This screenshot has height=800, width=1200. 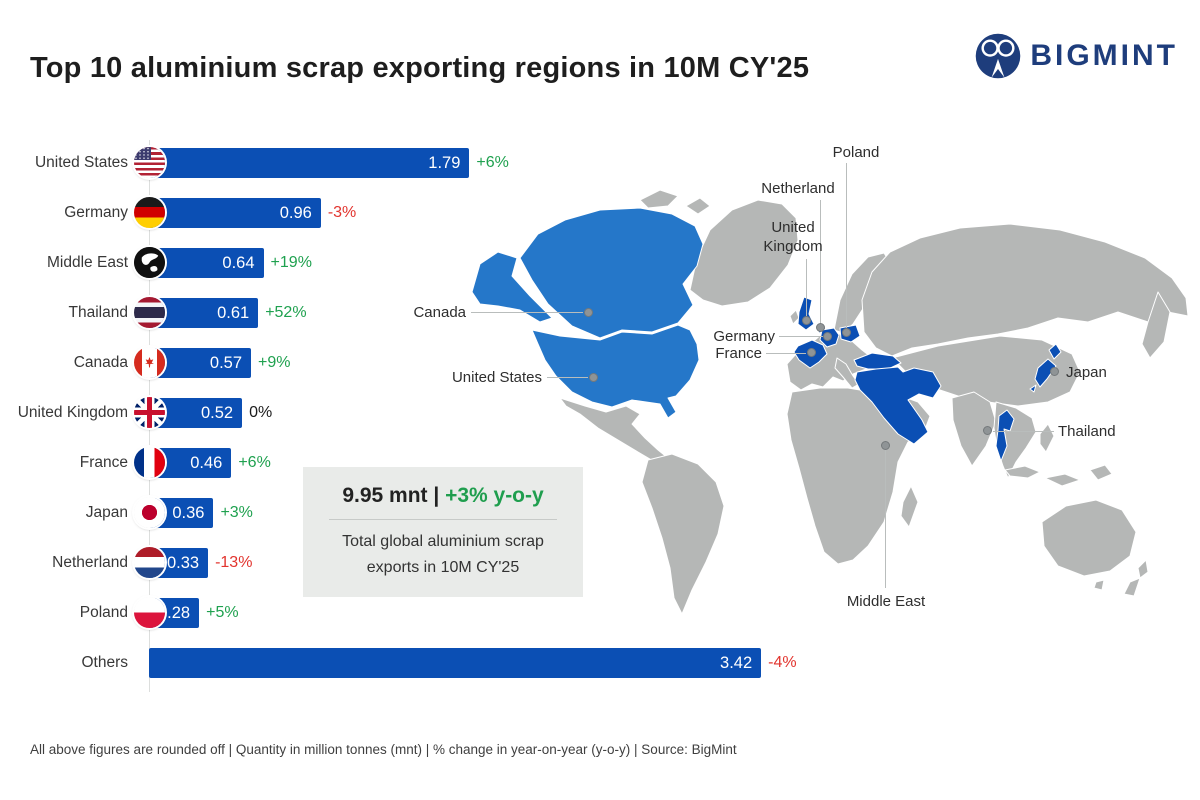 What do you see at coordinates (1089, 538) in the screenshot?
I see `map-region-australia` at bounding box center [1089, 538].